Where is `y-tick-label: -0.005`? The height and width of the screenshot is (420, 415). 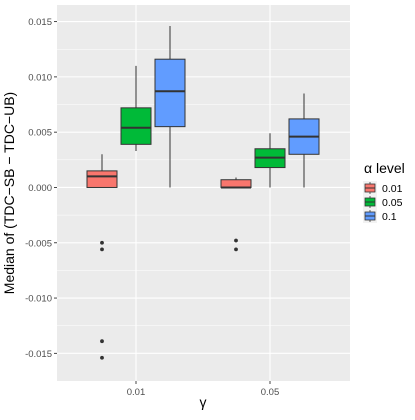 y-tick-label: -0.005 is located at coordinates (38, 243).